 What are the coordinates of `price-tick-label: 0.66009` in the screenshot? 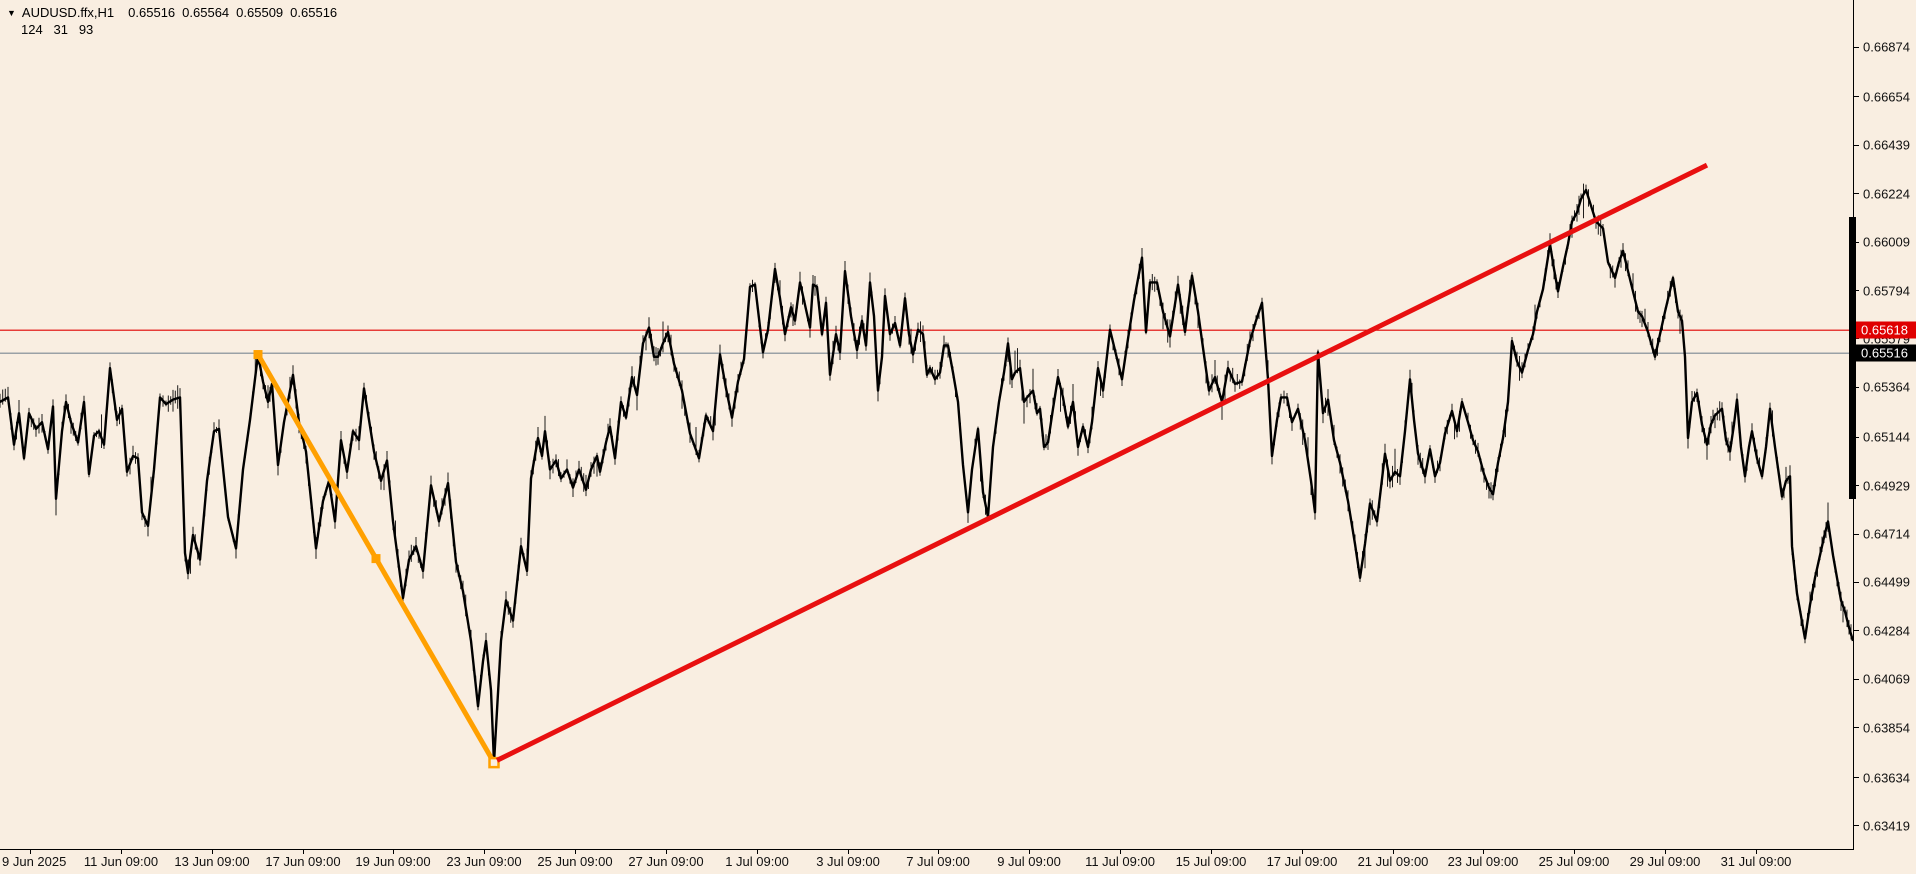 It's located at (1886, 242).